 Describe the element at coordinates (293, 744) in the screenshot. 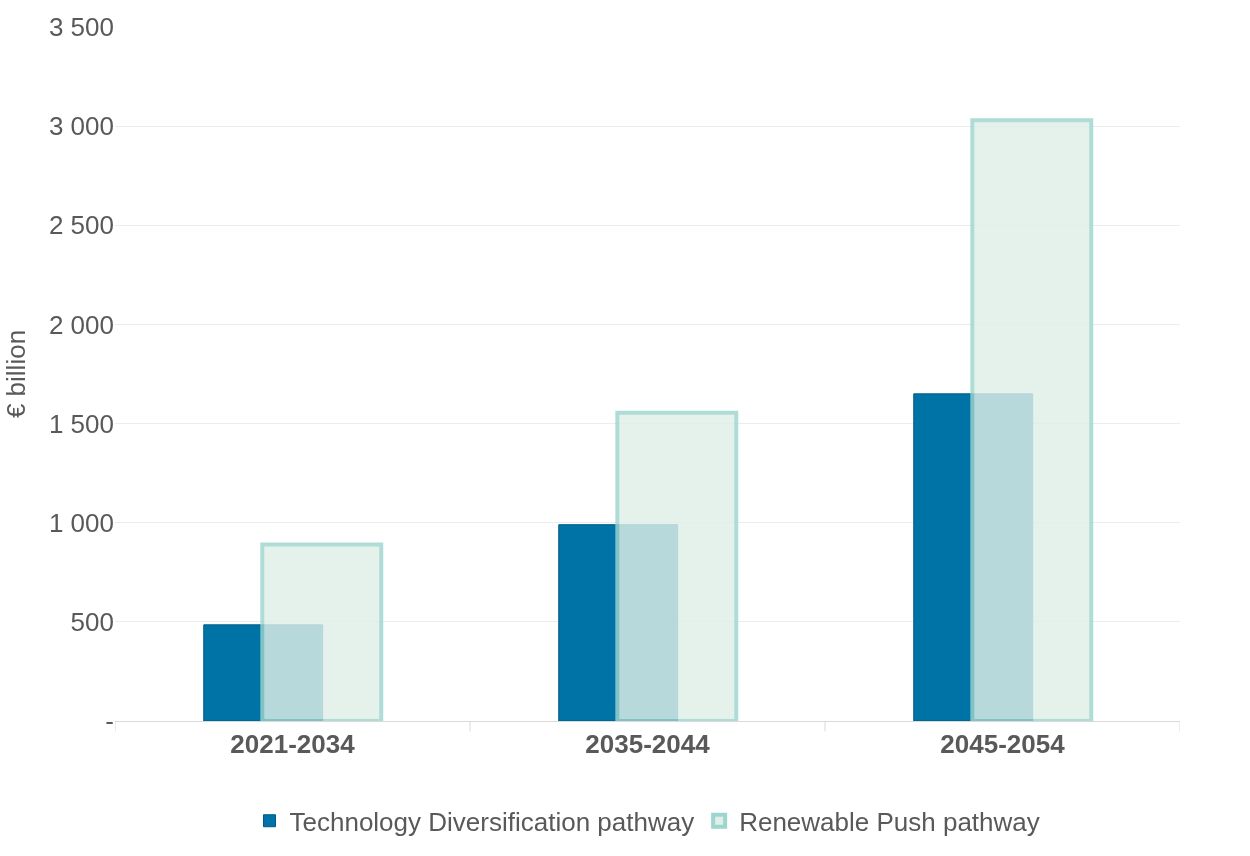

I see `x-tick-label: 2021-2034` at that location.